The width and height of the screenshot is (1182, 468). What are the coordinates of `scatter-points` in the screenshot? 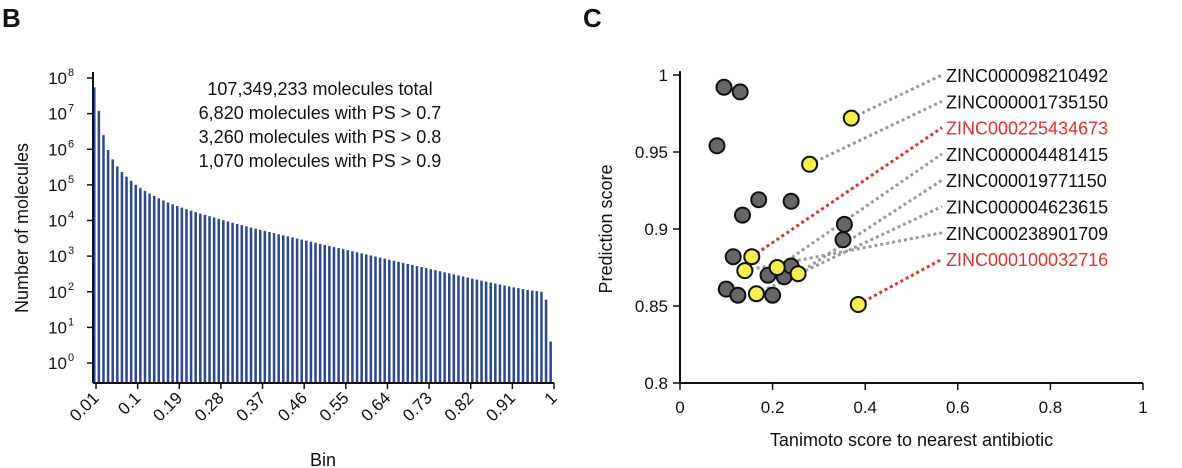 It's located at (787, 195).